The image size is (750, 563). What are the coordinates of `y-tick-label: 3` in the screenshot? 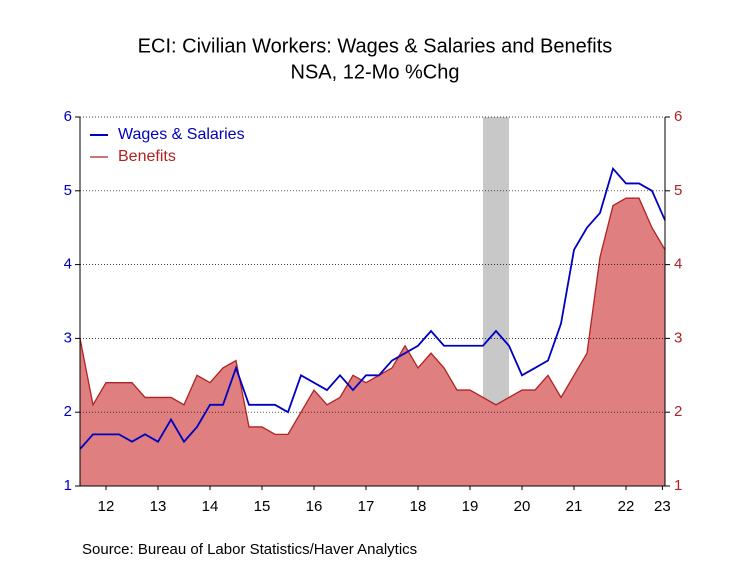 It's located at (68, 337).